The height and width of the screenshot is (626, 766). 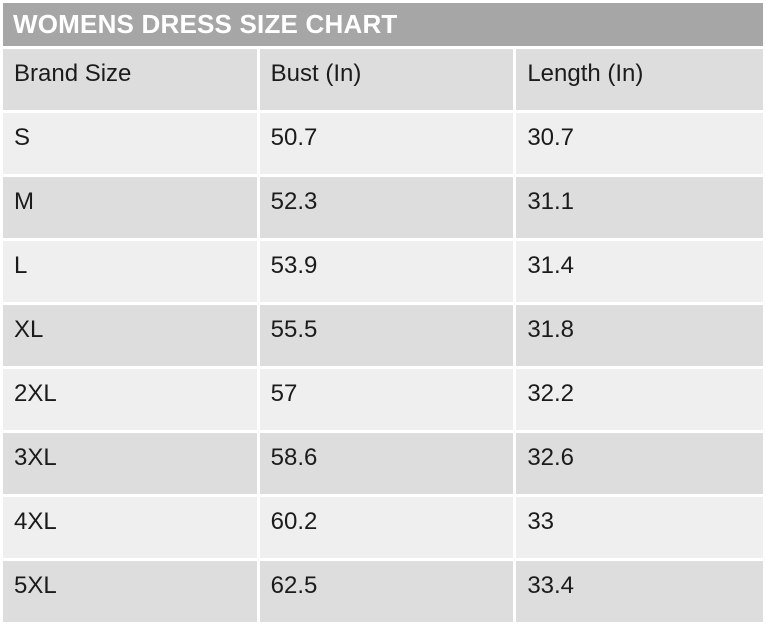 I want to click on cell-bust: 52.3, so click(x=386, y=207).